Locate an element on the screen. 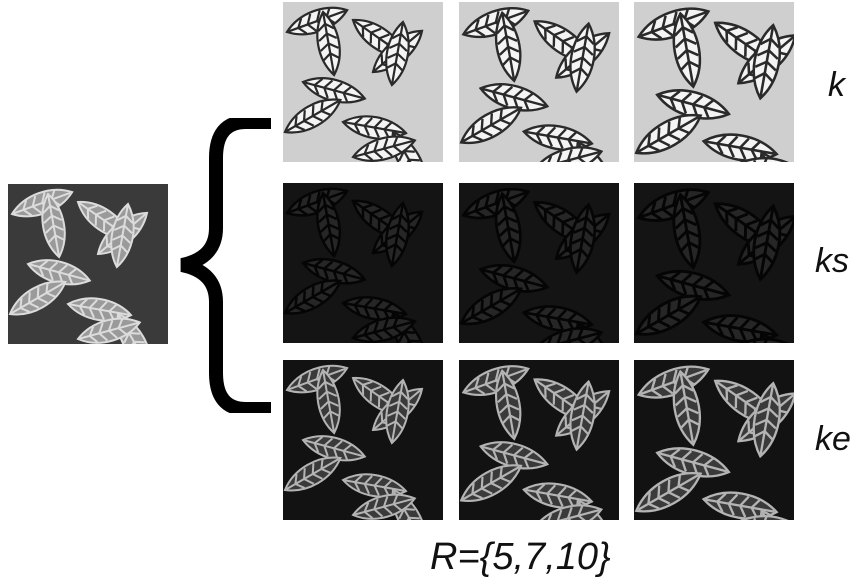 Image resolution: width=858 pixels, height=584 pixels. radius-caption: R={5,7,10} is located at coordinates (520, 557).